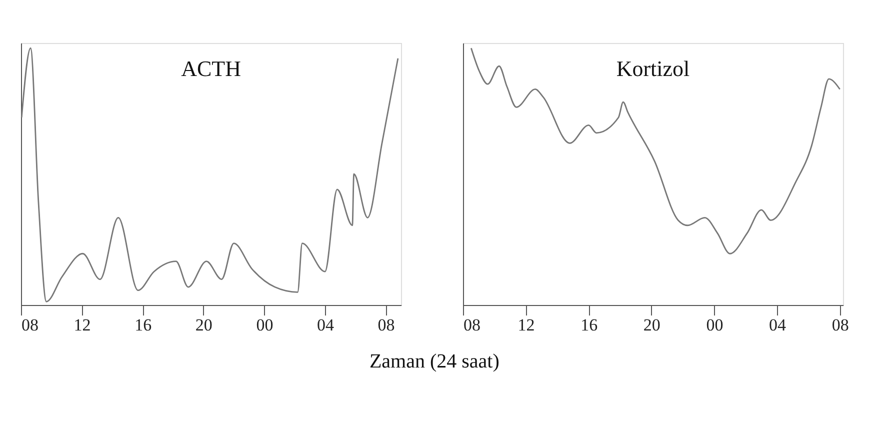 The height and width of the screenshot is (423, 885). Describe the element at coordinates (653, 68) in the screenshot. I see `chart-title: Kortizol` at that location.